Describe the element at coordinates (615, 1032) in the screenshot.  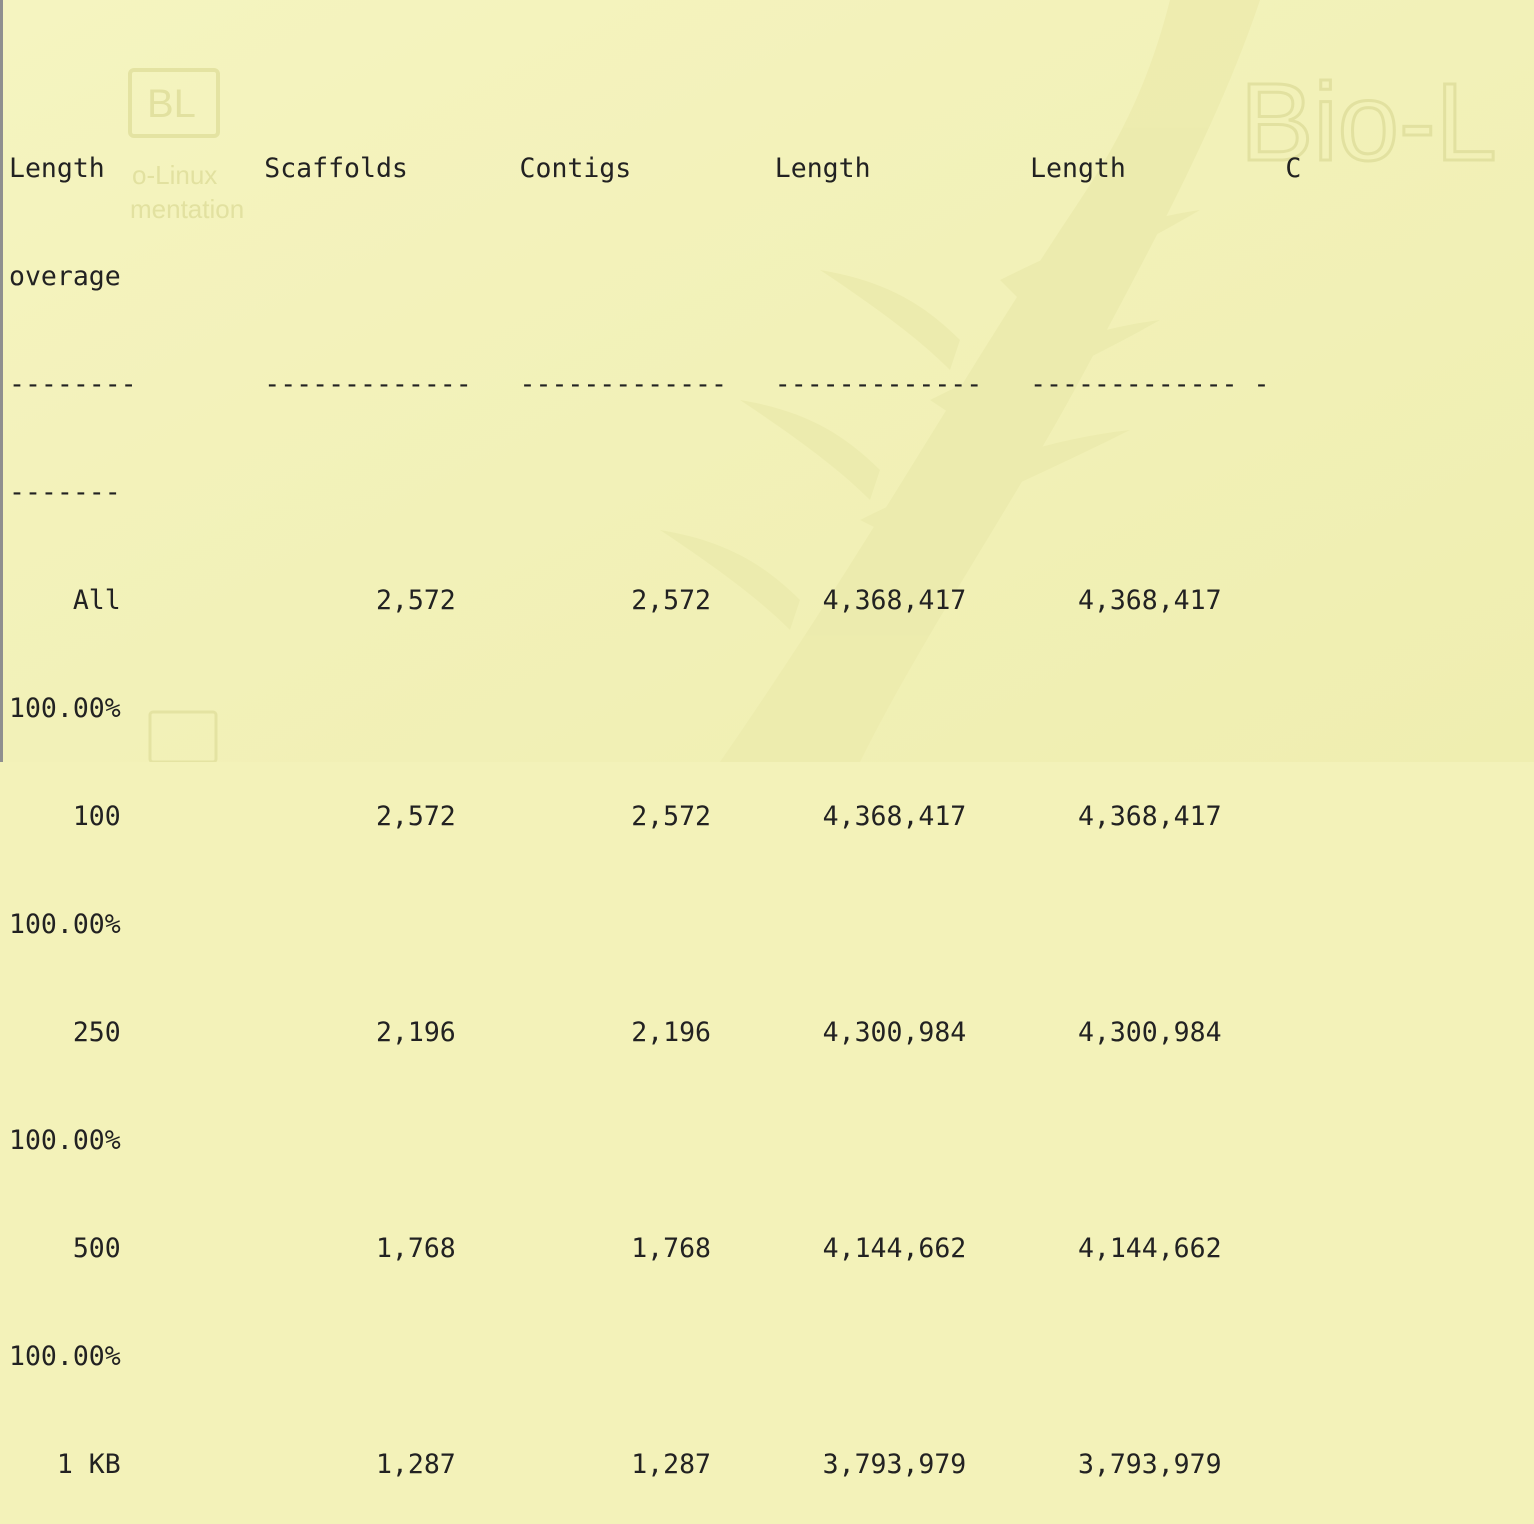
I see `table-row: 250 2,196 2,196 4,300,984 4,300,984` at that location.